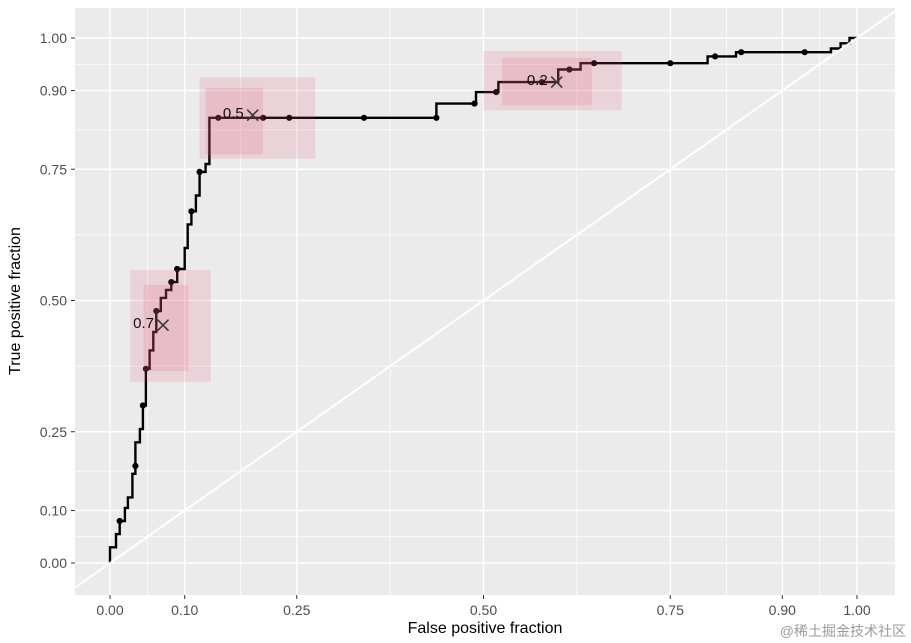  I want to click on x-axis-title: False positive fraction, so click(485, 628).